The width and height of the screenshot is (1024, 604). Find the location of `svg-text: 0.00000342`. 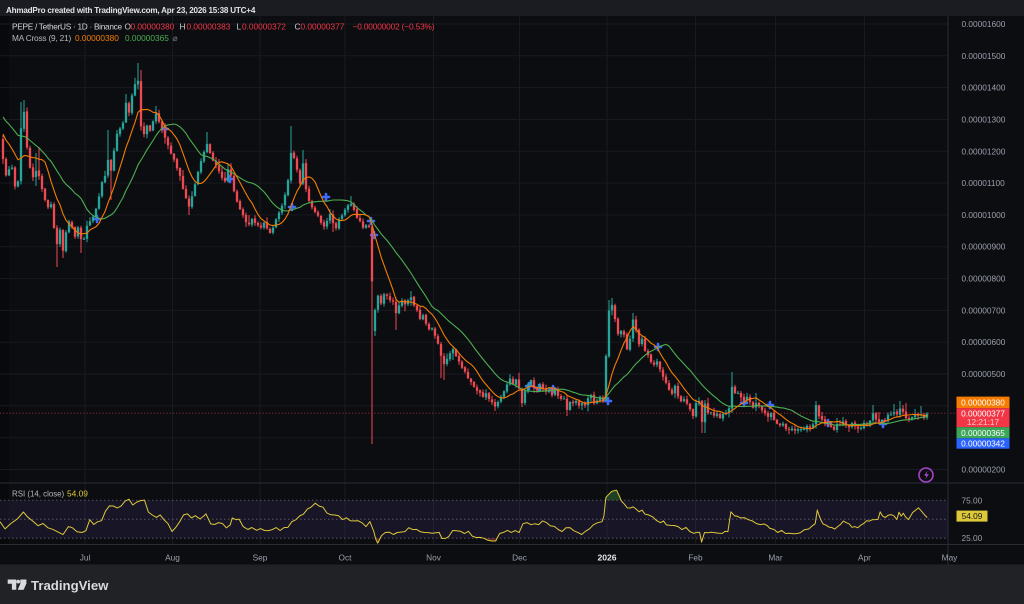

svg-text: 0.00000342 is located at coordinates (983, 444).